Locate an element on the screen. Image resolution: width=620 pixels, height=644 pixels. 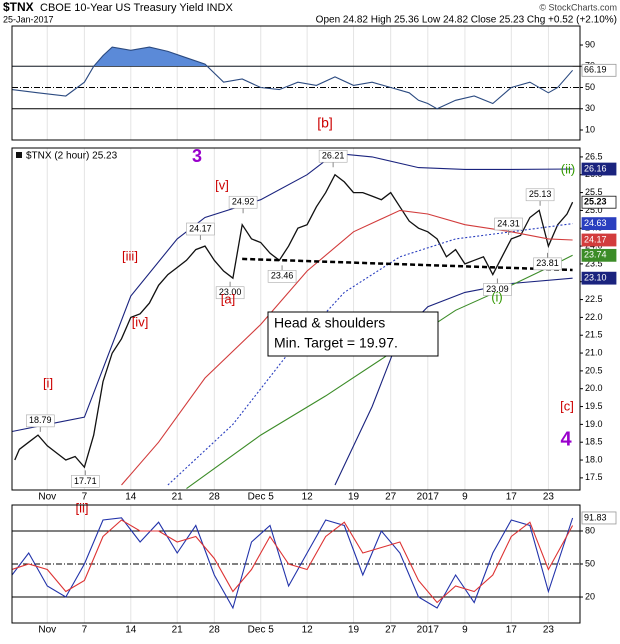
end-tag-label: 66.19 is located at coordinates (595, 70).